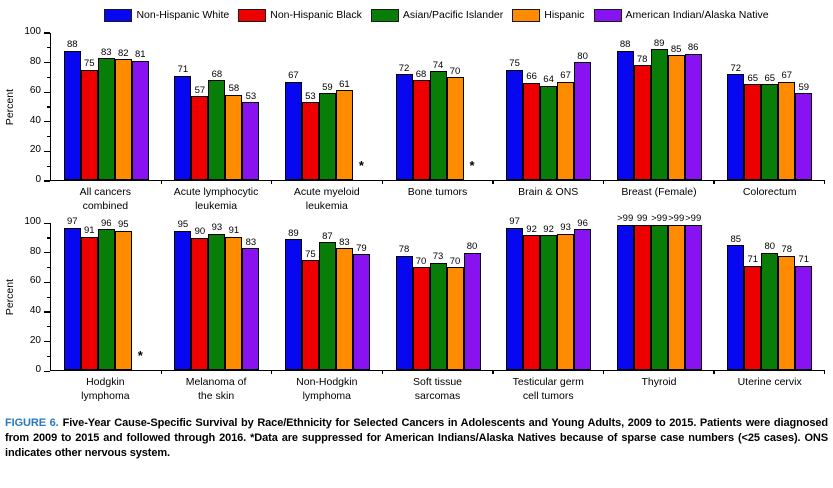  I want to click on bar-value-label: 79, so click(361, 248).